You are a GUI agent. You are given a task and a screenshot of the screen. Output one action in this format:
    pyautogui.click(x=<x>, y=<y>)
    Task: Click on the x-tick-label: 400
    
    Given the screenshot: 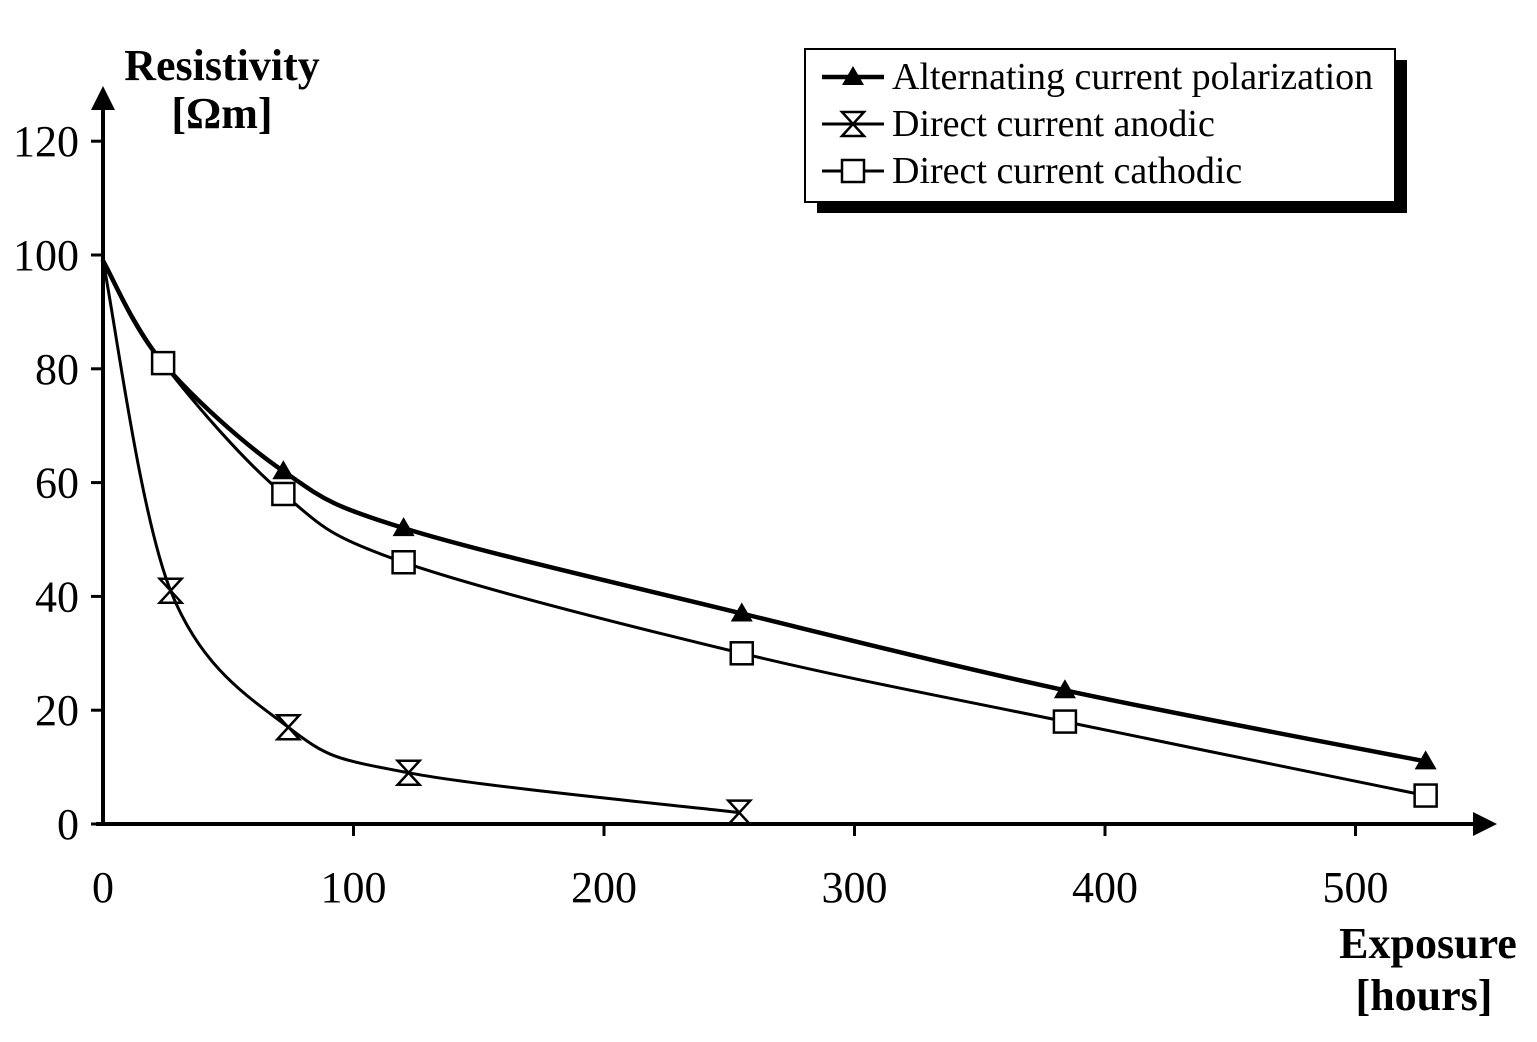 What is the action you would take?
    pyautogui.click(x=1105, y=887)
    